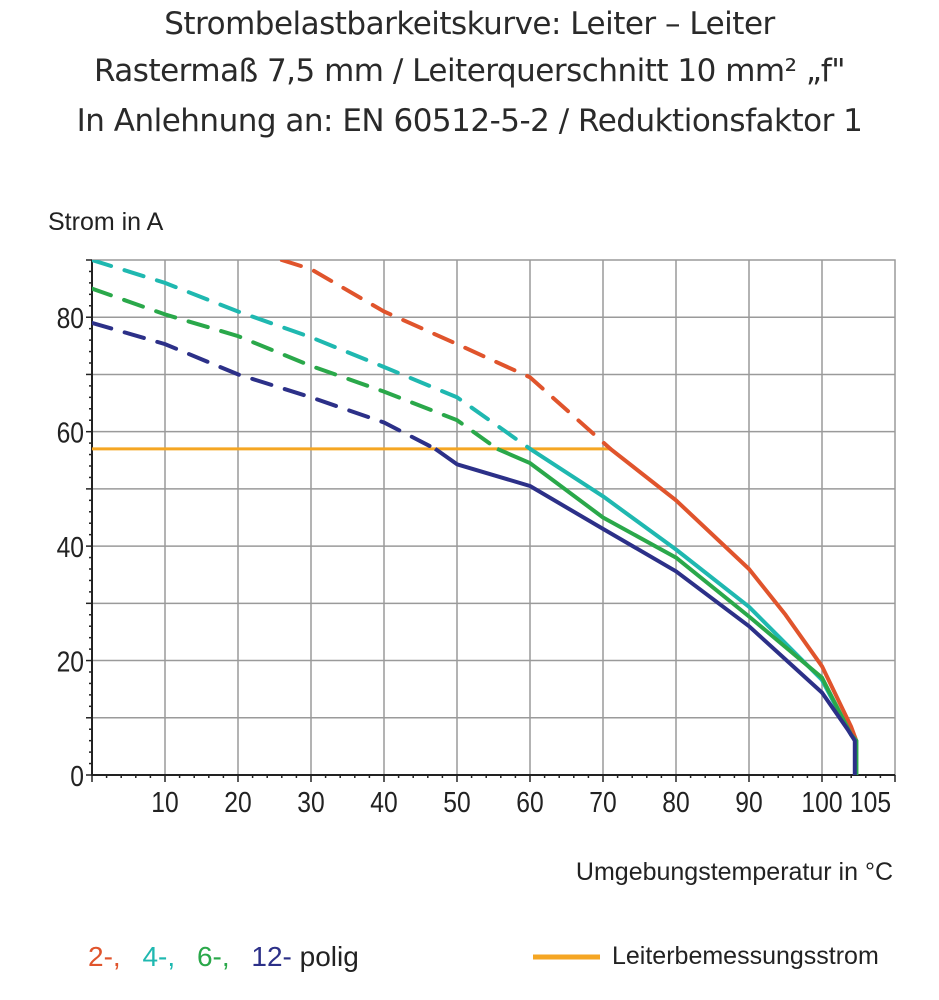 The height and width of the screenshot is (1000, 939). Describe the element at coordinates (456, 802) in the screenshot. I see `x-tick-label: 50` at that location.